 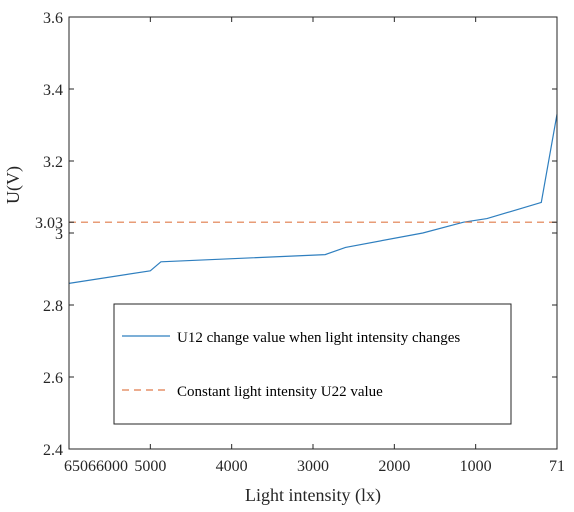 What do you see at coordinates (53, 162) in the screenshot?
I see `y-tick-label: 3.2` at bounding box center [53, 162].